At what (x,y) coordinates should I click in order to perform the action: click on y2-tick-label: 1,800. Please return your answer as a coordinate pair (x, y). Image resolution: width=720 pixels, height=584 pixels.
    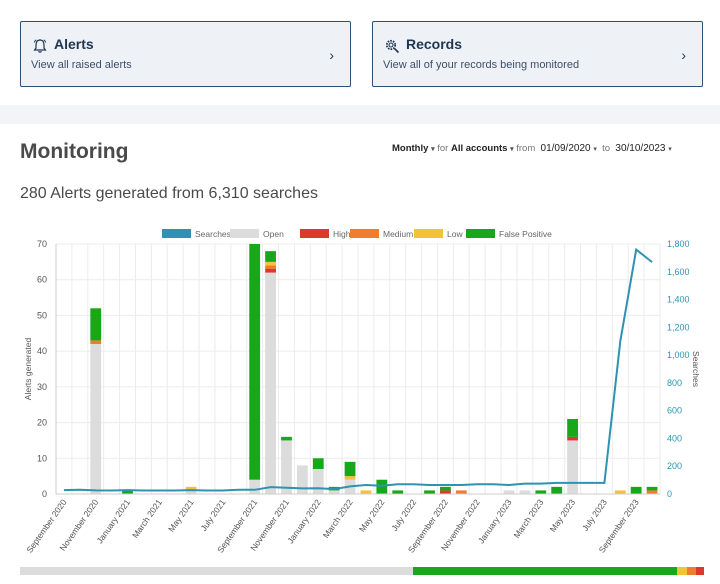
    Looking at the image, I should click on (678, 244).